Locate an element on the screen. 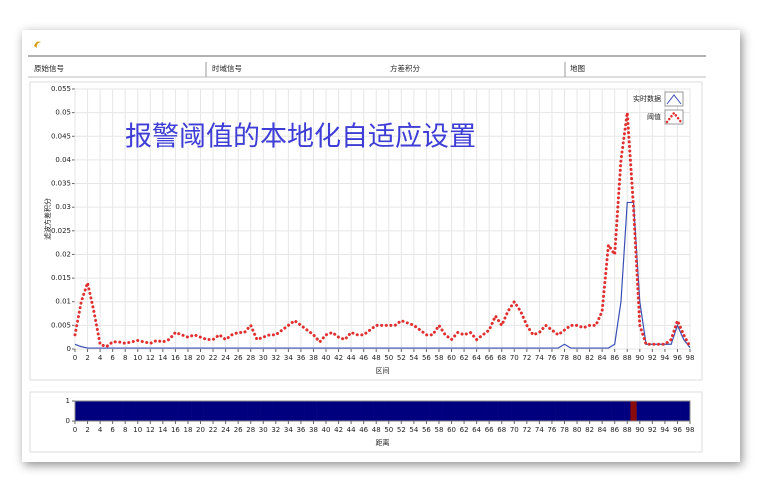  x-tick-label: 50 is located at coordinates (388, 430).